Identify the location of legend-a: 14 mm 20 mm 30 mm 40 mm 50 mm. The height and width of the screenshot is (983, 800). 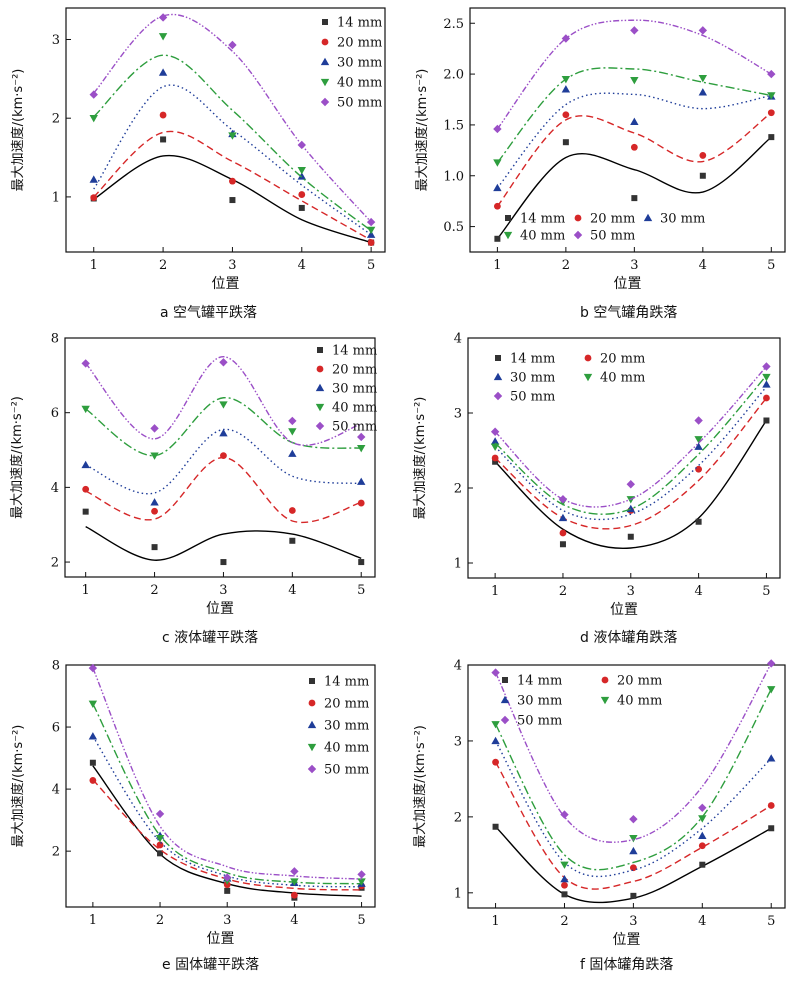
(351, 63).